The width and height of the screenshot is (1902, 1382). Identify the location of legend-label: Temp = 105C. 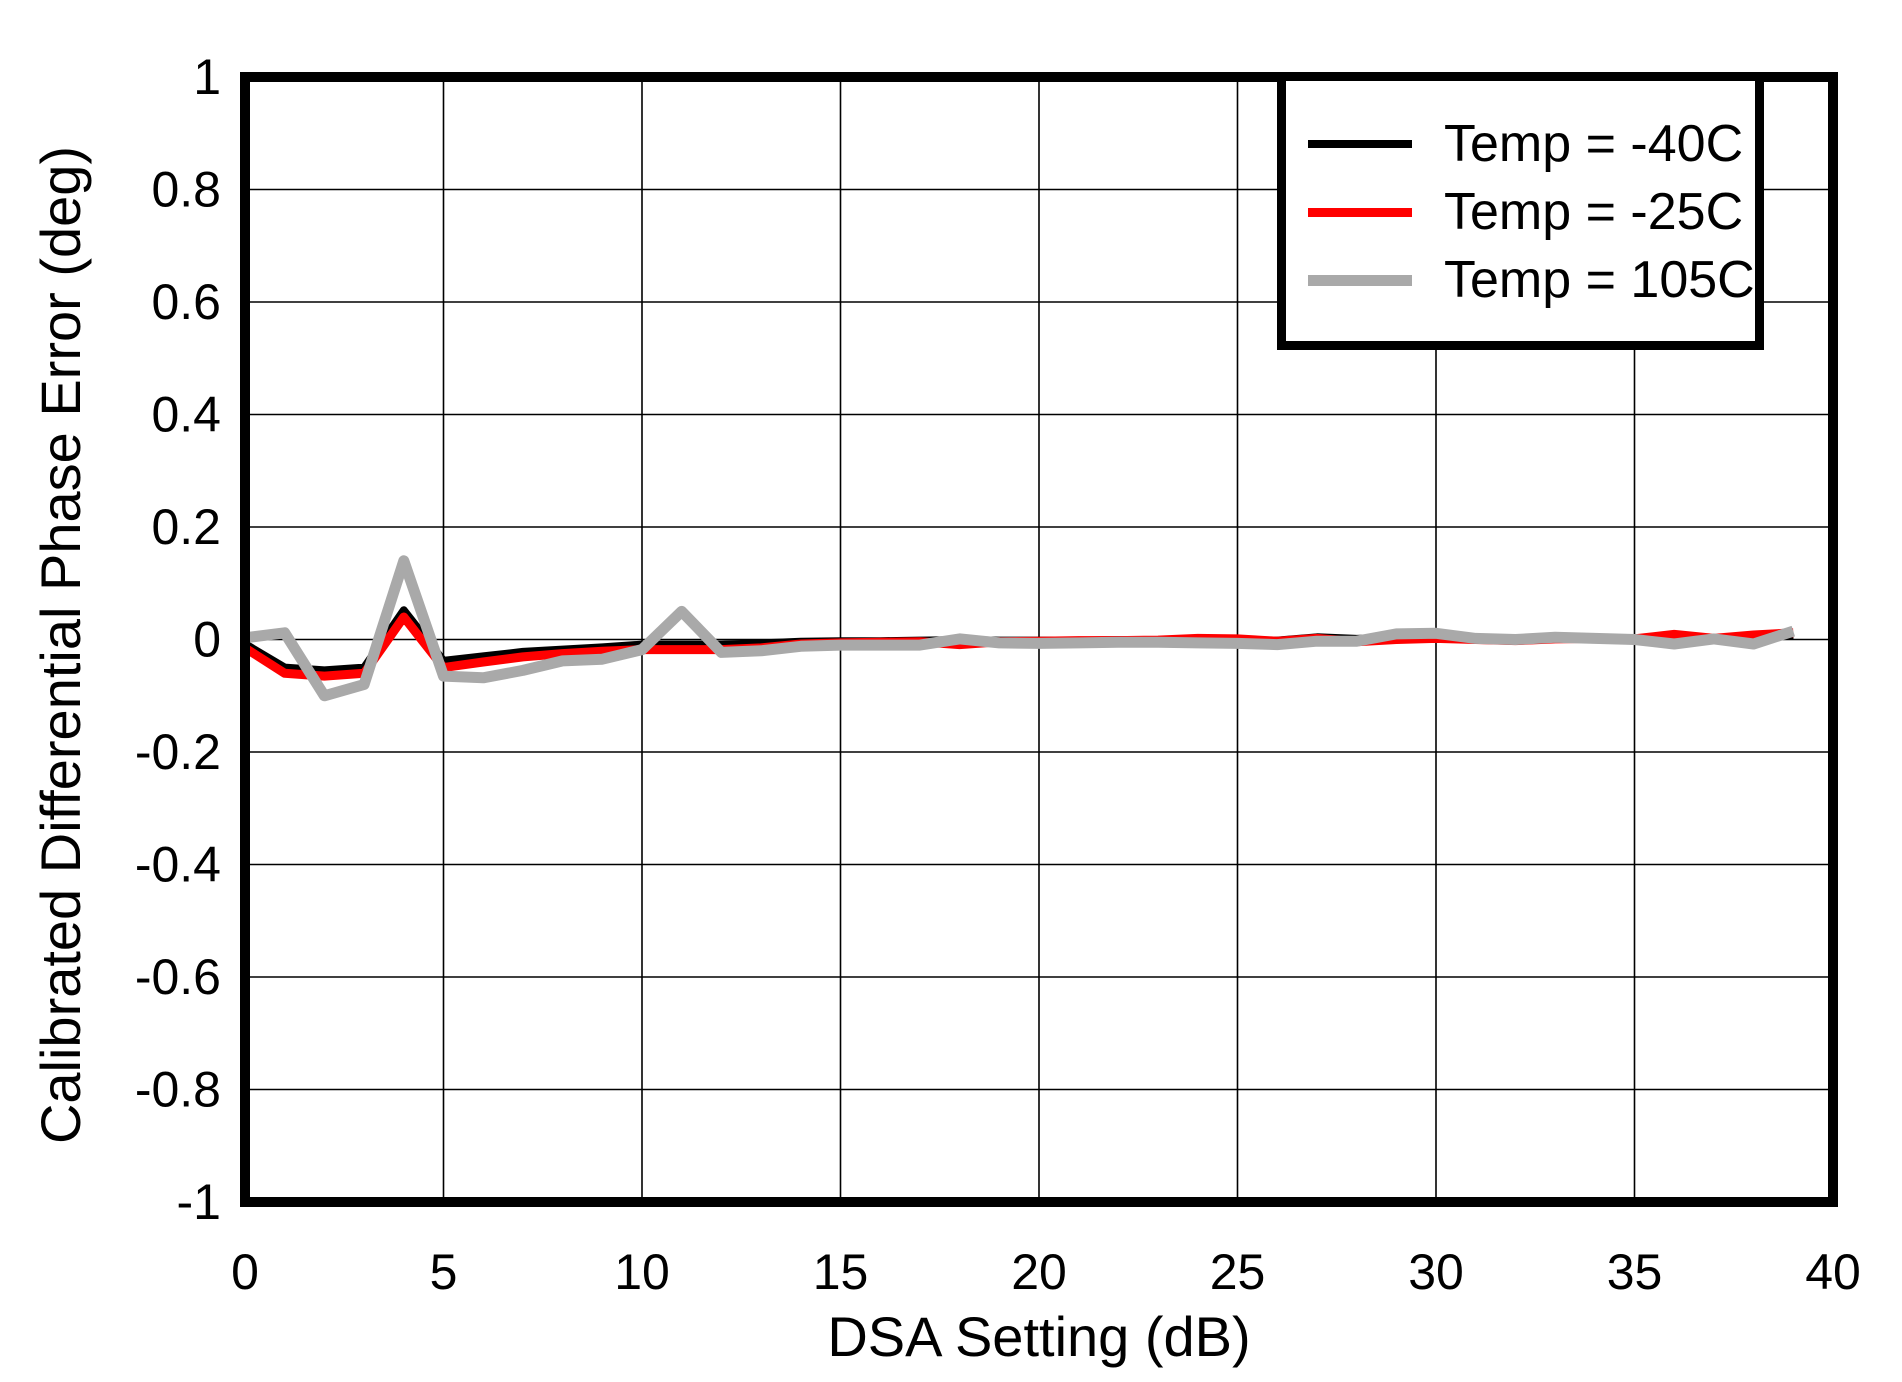
(1599, 280).